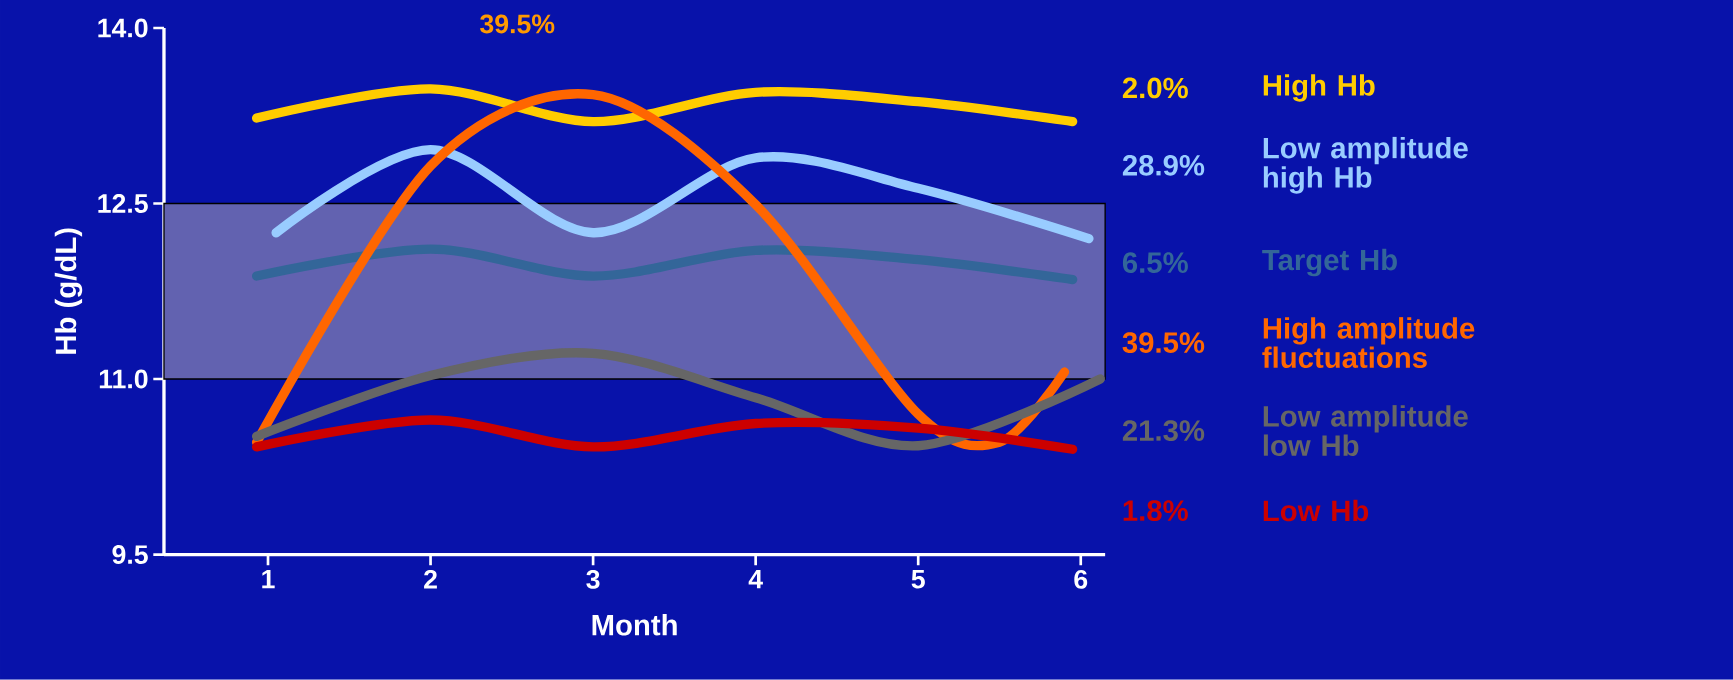  Describe the element at coordinates (1081, 579) in the screenshot. I see `x-tick-label: 6` at that location.